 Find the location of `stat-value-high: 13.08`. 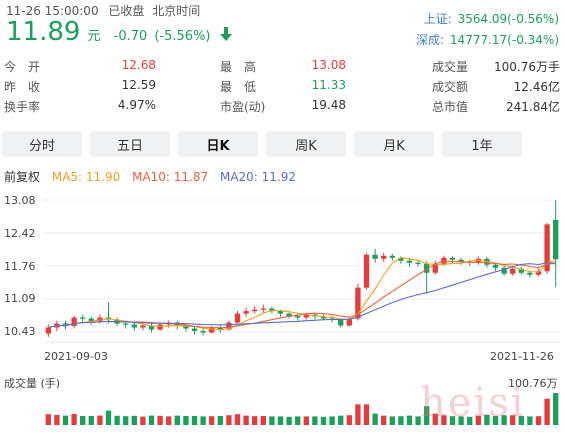

stat-value-high: 13.08 is located at coordinates (328, 65).